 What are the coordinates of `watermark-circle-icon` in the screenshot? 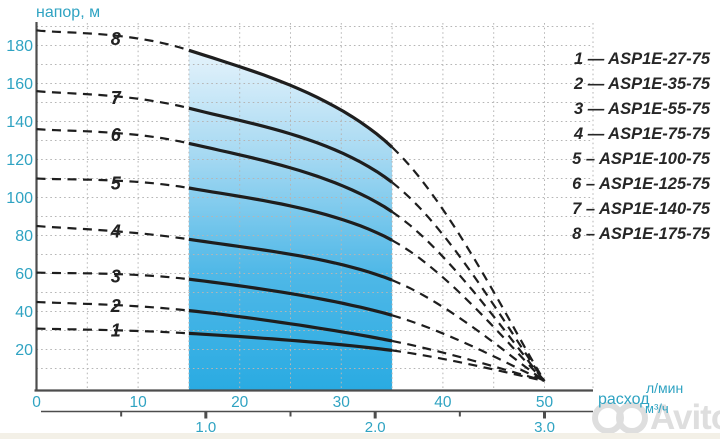 It's located at (632, 418).